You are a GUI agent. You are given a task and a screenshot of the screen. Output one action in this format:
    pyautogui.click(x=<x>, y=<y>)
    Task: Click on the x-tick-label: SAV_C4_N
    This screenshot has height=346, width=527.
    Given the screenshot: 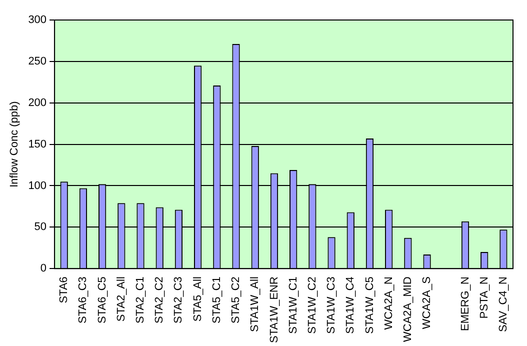 What is the action you would take?
    pyautogui.click(x=503, y=304)
    